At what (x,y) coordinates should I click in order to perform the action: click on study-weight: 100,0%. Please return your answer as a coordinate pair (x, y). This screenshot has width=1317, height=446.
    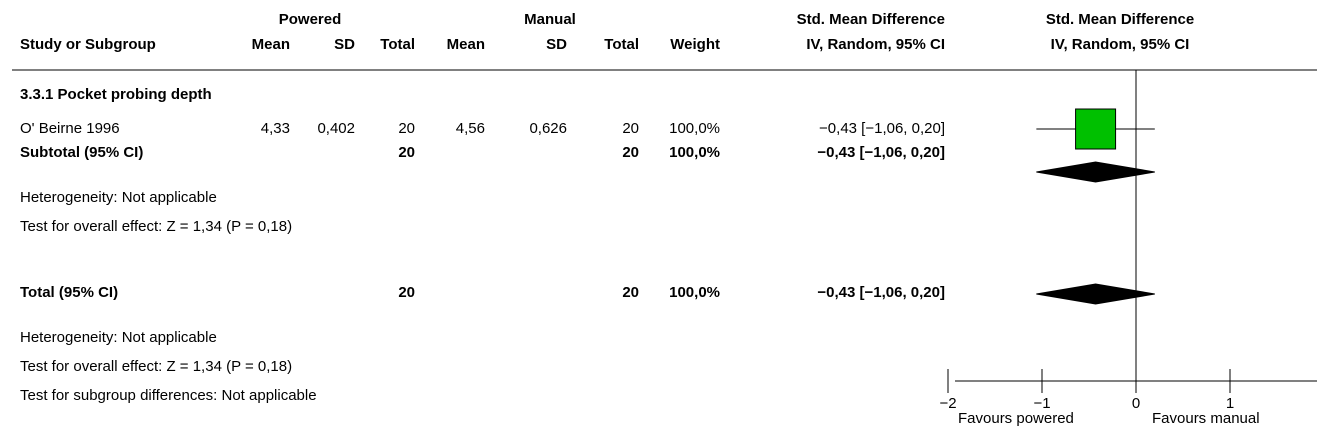
    Looking at the image, I should click on (694, 128).